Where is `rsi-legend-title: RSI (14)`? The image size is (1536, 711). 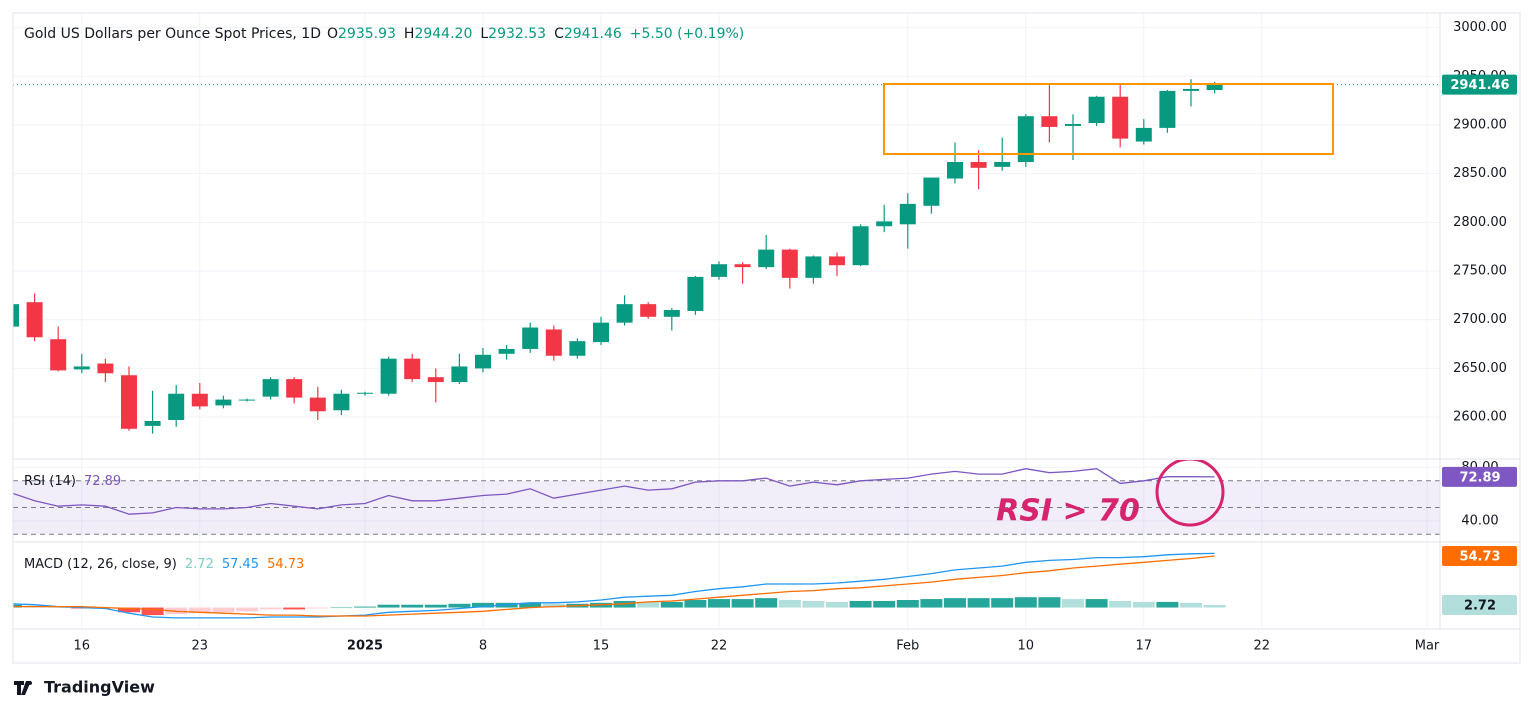 rsi-legend-title: RSI (14) is located at coordinates (50, 481).